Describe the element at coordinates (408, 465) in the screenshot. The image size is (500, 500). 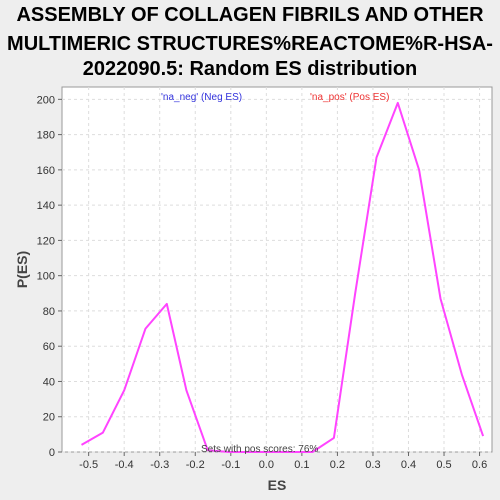
I see `x-tick-label: 0.4` at that location.